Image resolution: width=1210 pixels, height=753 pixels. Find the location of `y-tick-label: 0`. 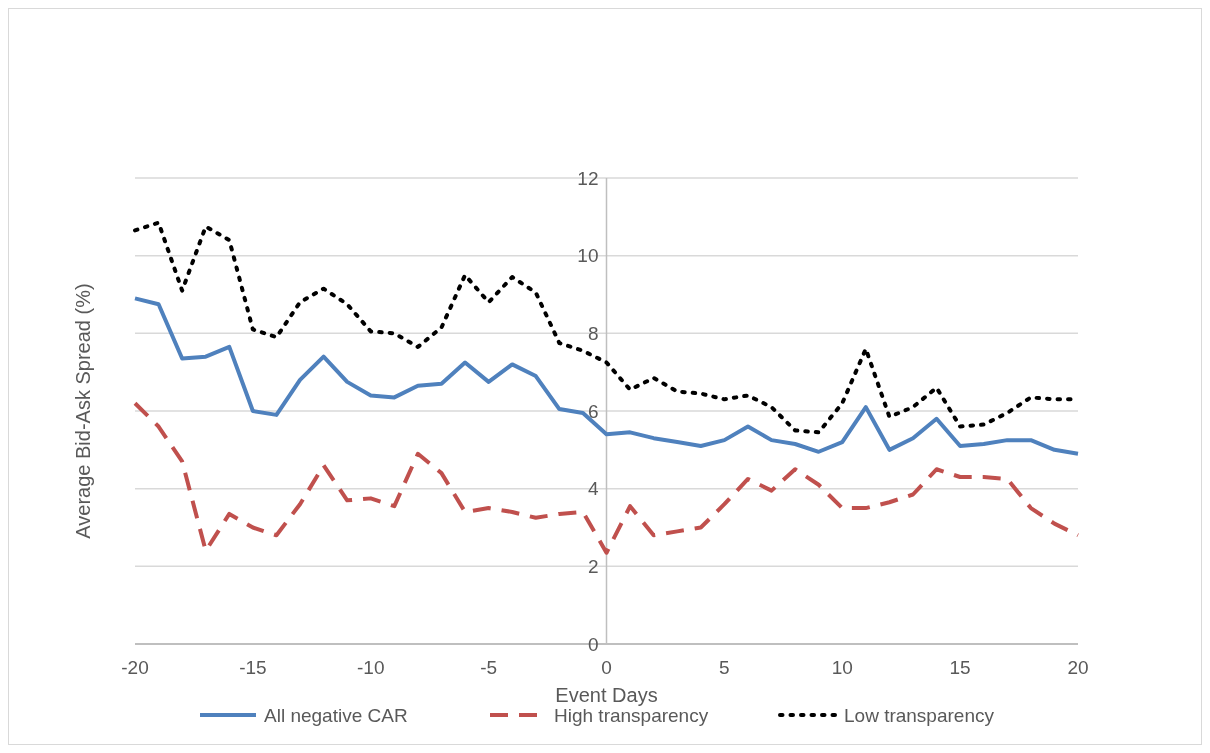

y-tick-label: 0 is located at coordinates (593, 644).